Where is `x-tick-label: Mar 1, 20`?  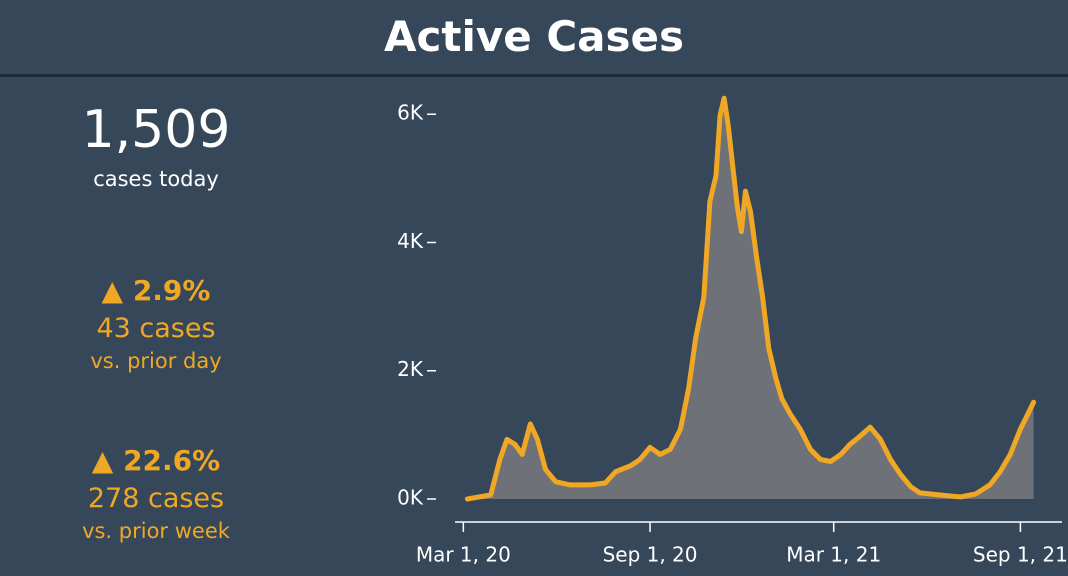 x-tick-label: Mar 1, 20 is located at coordinates (463, 555).